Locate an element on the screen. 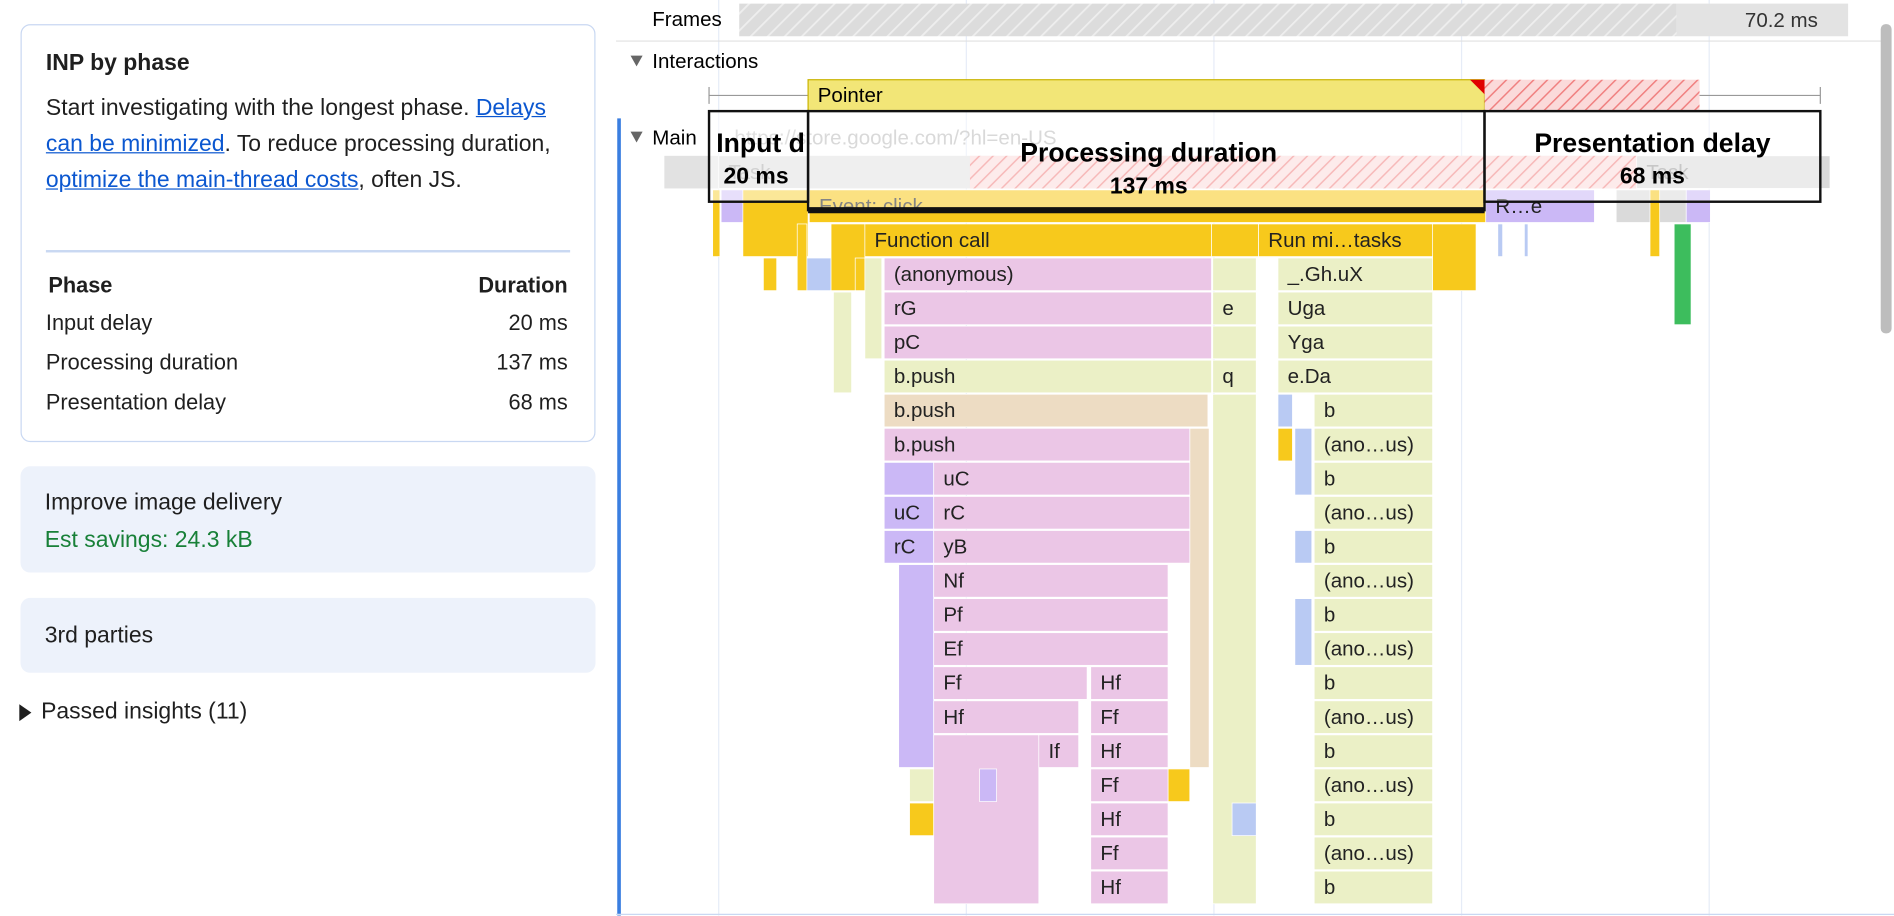 The image size is (1894, 916). link: optimize the main-thread costs is located at coordinates (202, 180).